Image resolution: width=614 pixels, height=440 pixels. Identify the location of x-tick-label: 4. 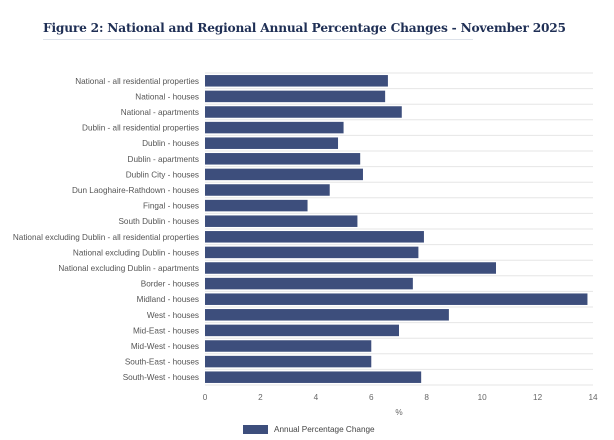
(316, 397).